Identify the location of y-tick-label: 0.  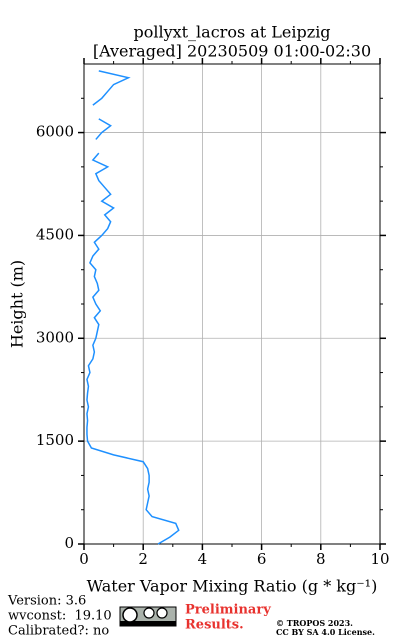
(69, 543).